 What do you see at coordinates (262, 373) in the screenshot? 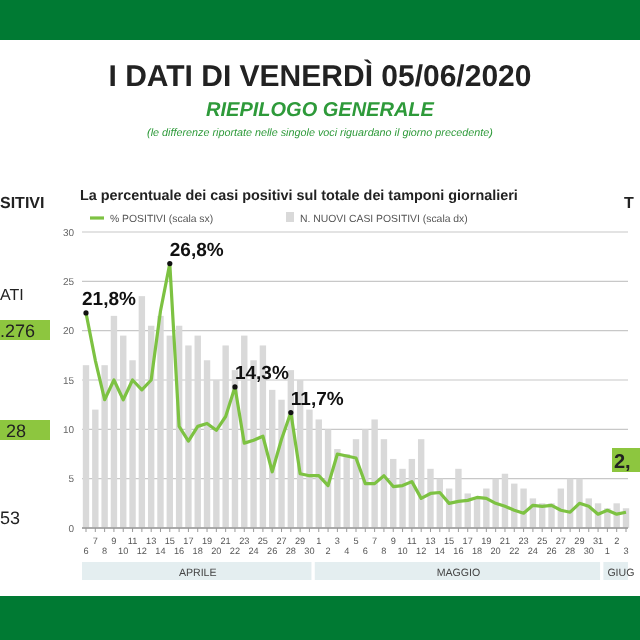
I see `data-label: 14,3%` at bounding box center [262, 373].